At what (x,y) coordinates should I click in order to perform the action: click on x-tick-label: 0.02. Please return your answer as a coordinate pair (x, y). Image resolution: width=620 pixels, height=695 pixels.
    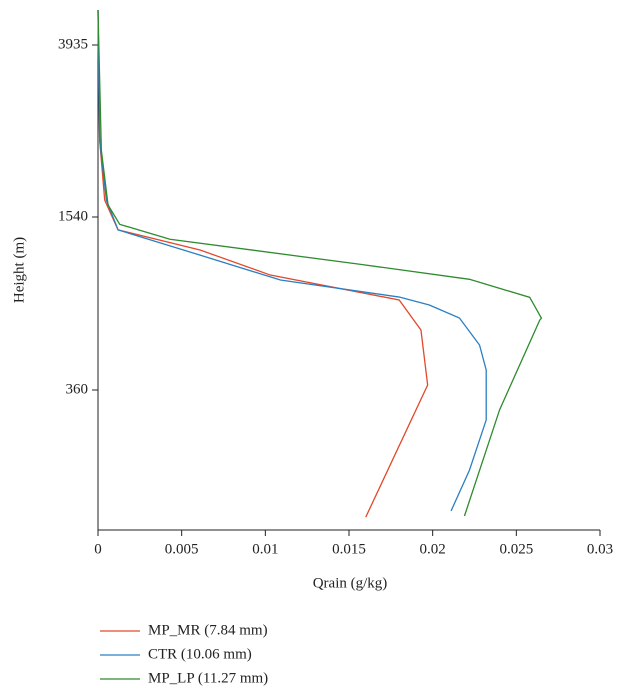
    Looking at the image, I should click on (433, 549).